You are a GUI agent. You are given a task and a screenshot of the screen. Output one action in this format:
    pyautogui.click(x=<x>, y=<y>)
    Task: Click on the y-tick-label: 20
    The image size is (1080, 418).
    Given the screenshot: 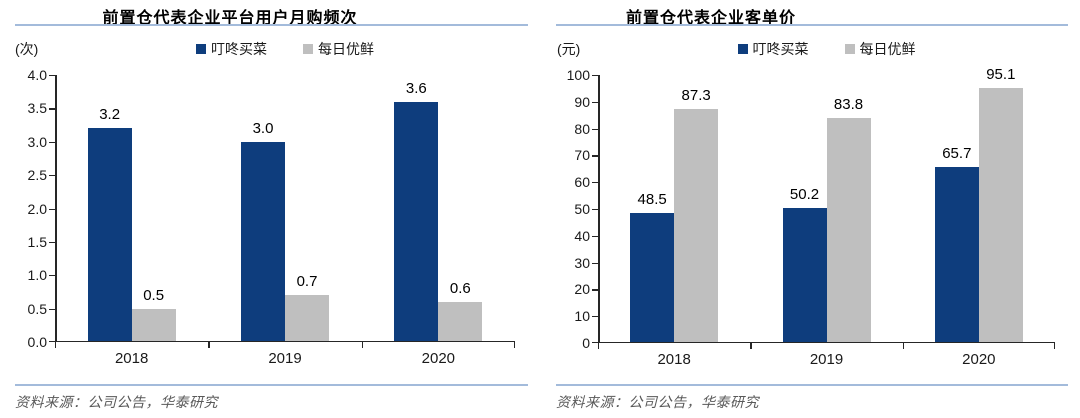 What is the action you would take?
    pyautogui.click(x=582, y=289)
    